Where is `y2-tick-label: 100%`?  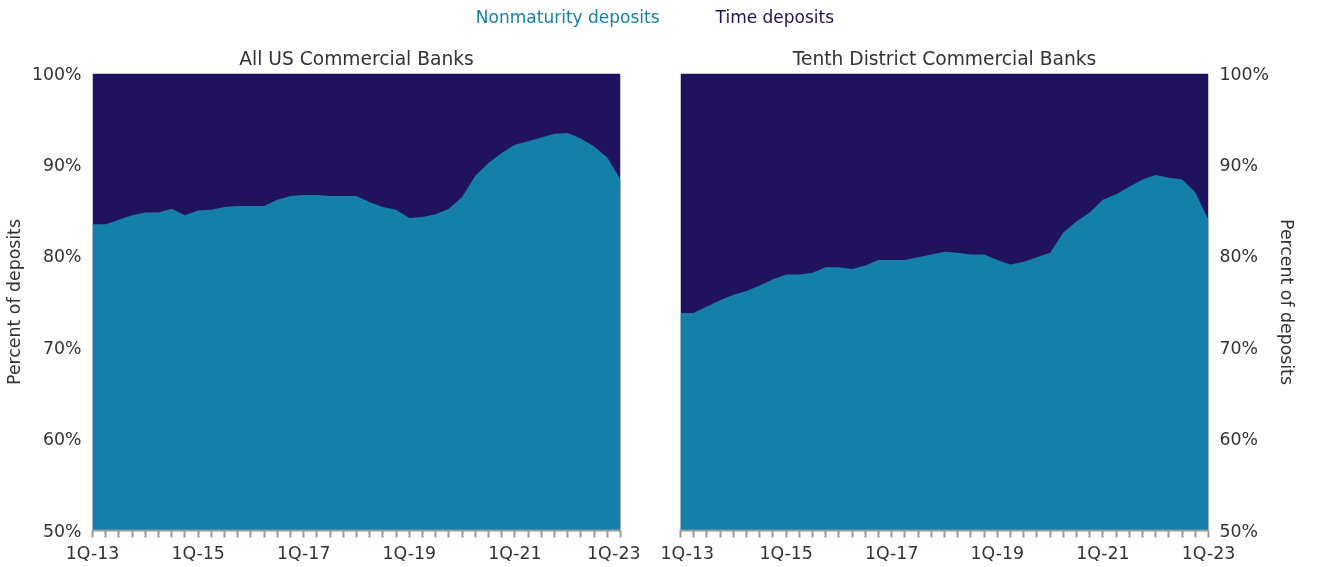 y2-tick-label: 100% is located at coordinates (1244, 73).